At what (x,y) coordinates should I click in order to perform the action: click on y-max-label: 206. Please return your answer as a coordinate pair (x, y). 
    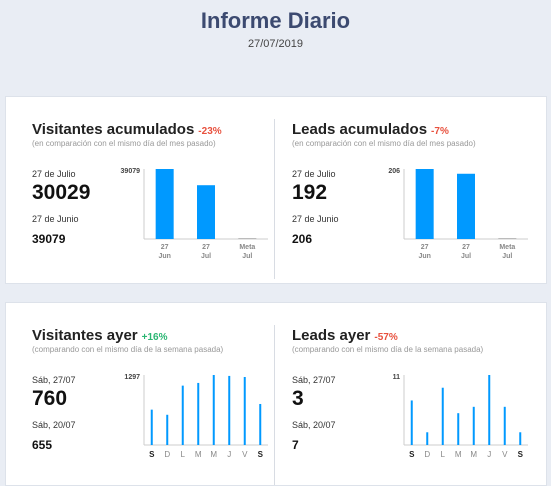
    Looking at the image, I should click on (394, 171).